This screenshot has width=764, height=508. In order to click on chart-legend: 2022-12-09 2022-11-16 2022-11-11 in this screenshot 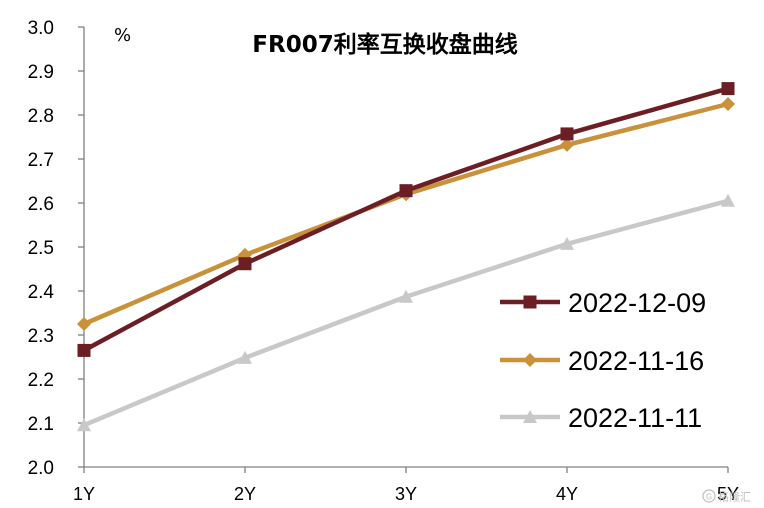, I will do `click(603, 360)`.